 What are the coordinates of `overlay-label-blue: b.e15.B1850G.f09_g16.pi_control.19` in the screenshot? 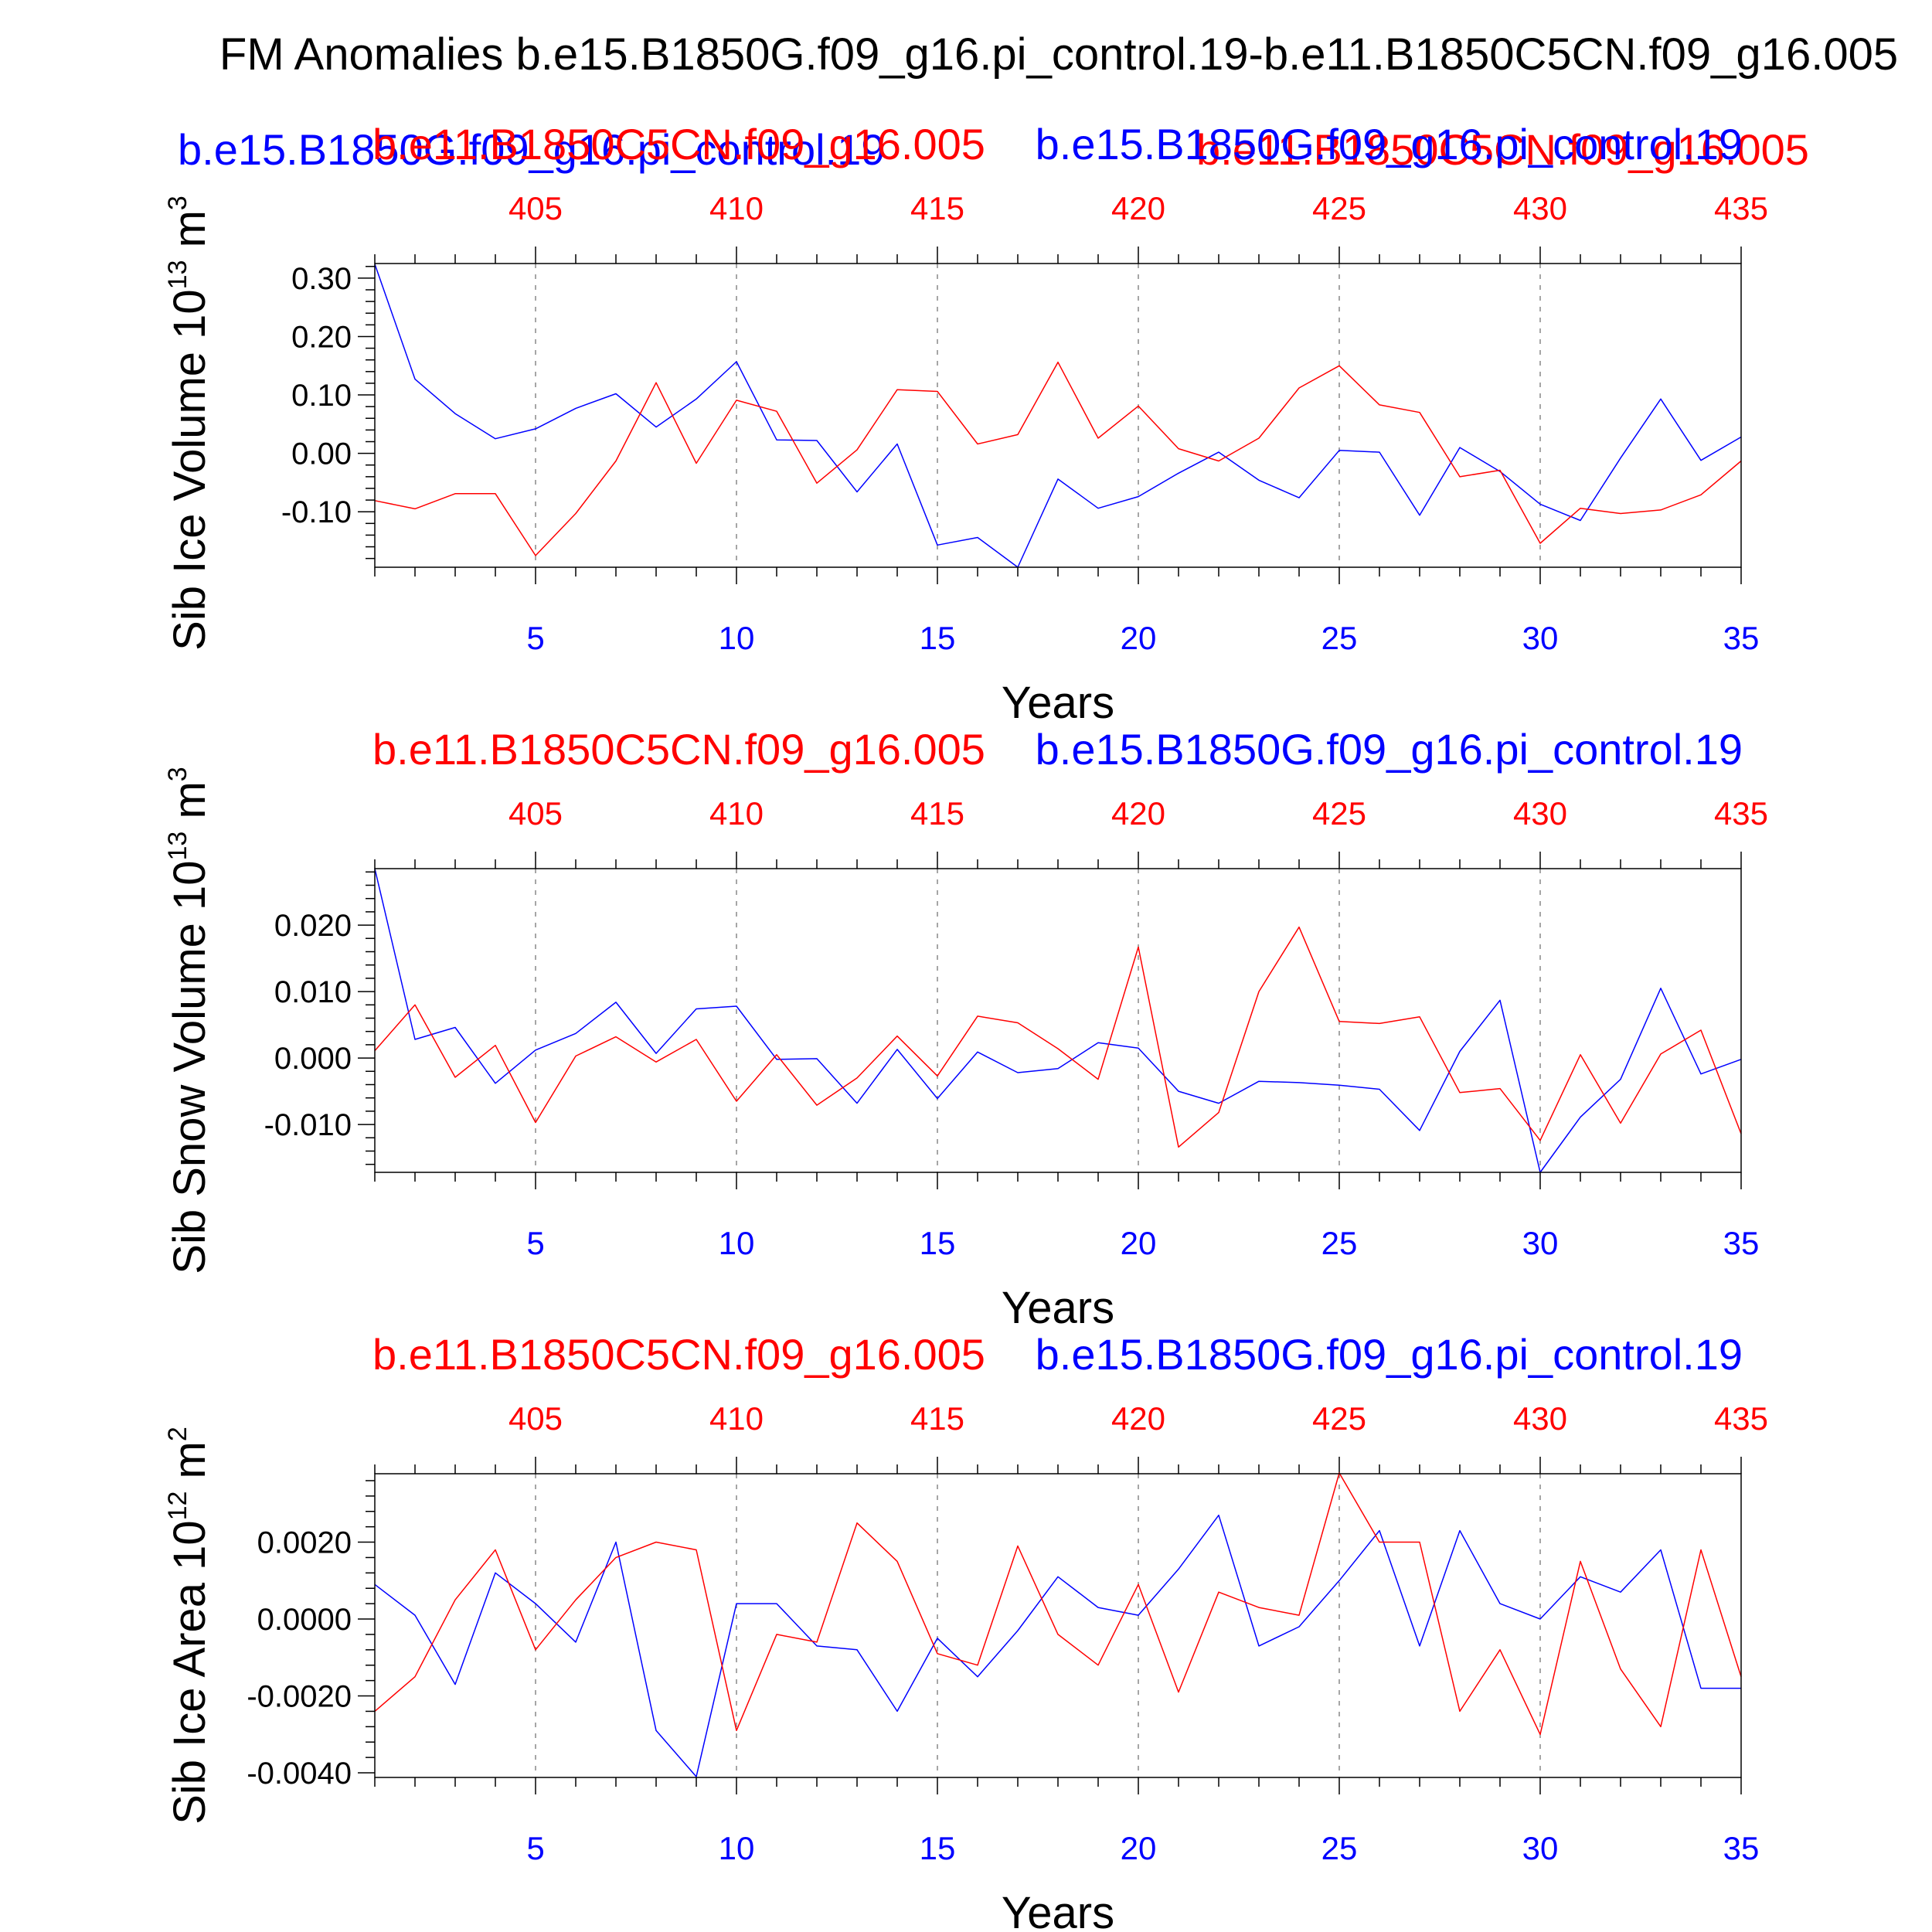 It's located at (532, 150).